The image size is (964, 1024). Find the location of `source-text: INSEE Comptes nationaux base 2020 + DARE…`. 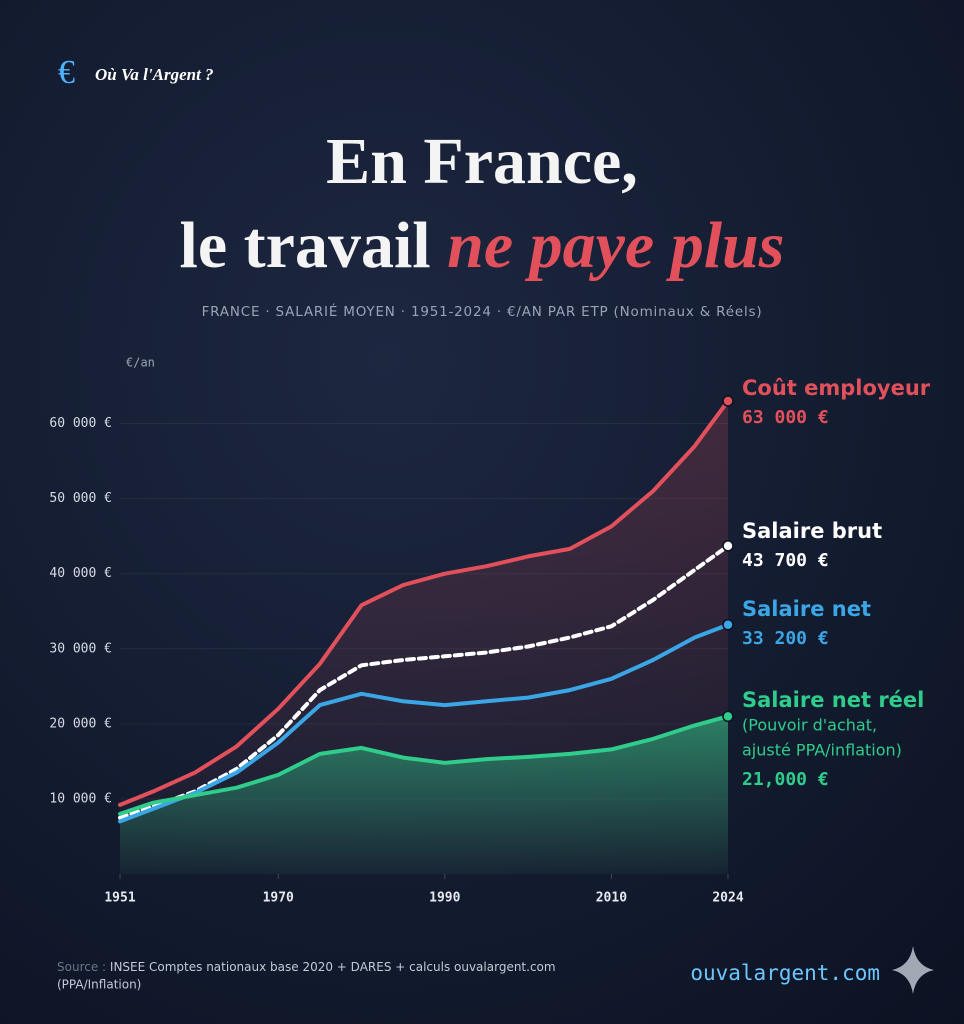

source-text: INSEE Comptes nationaux base 2020 + DARE… is located at coordinates (333, 967).